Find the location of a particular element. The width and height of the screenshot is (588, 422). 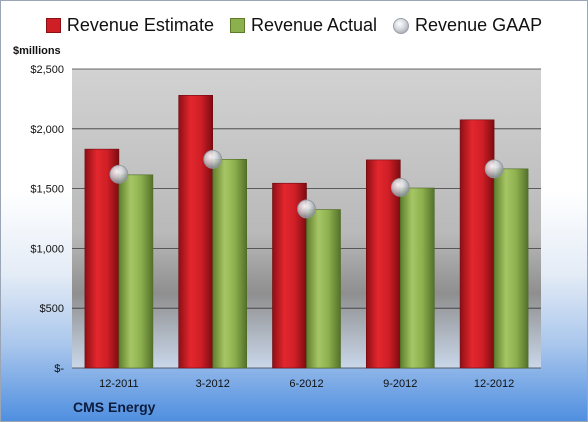

y-tick-label: $1,000 is located at coordinates (47, 249).